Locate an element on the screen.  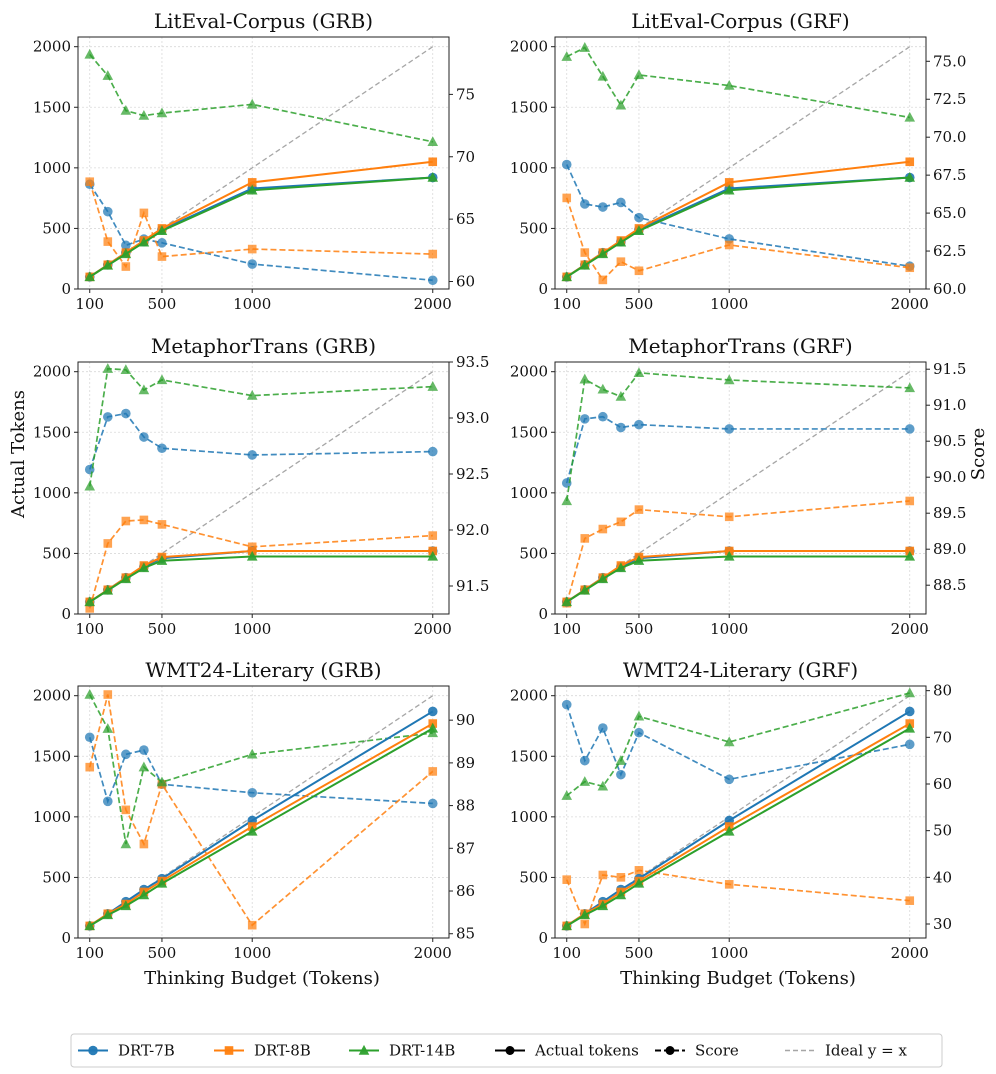
x-tick-label-100: 100 is located at coordinates (89, 953).